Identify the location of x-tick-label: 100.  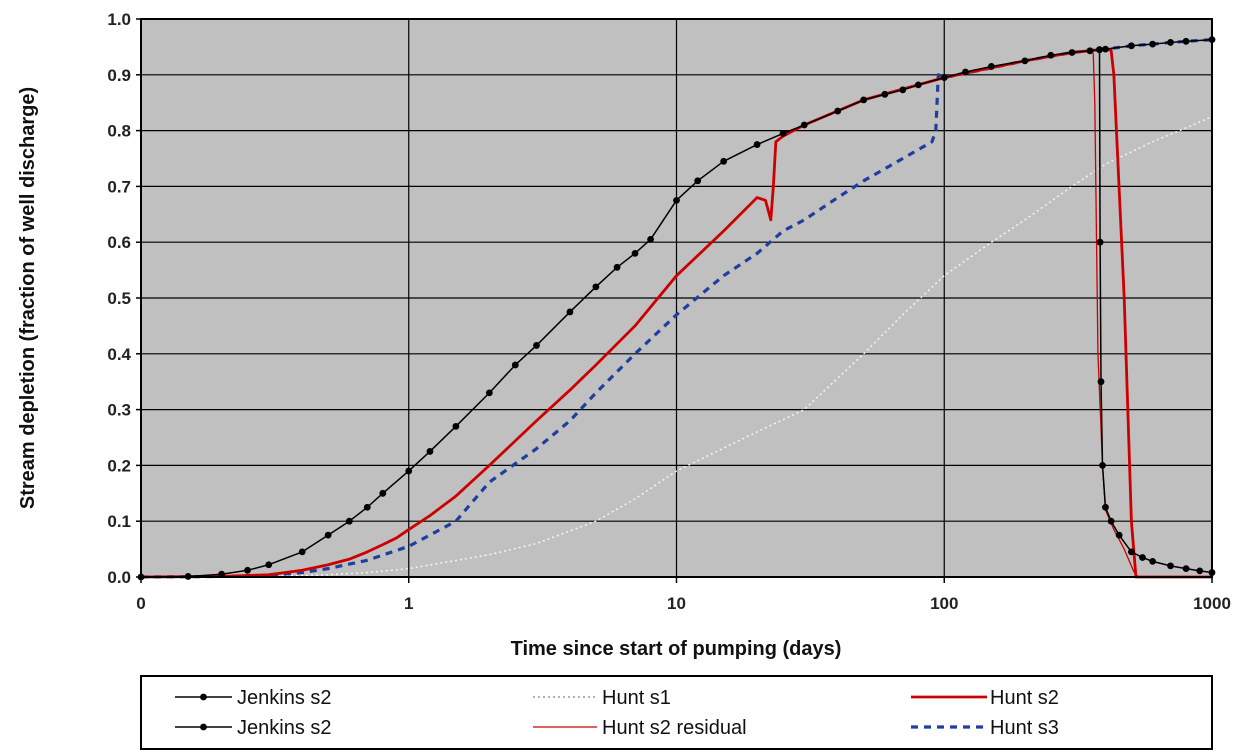
(944, 603).